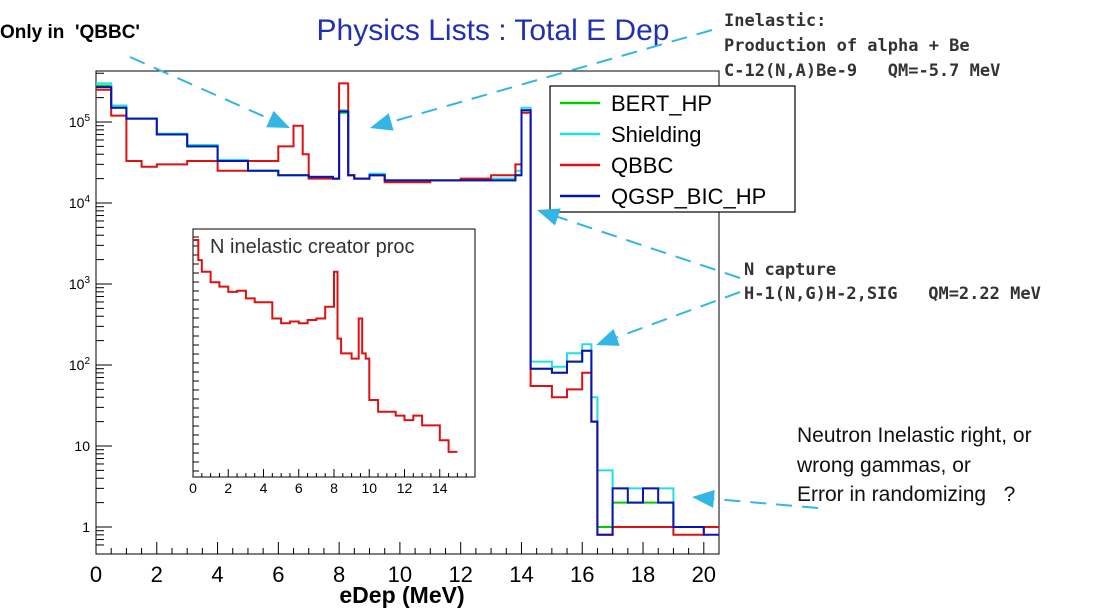  I want to click on inset-x-tick-label: 12, so click(405, 488).